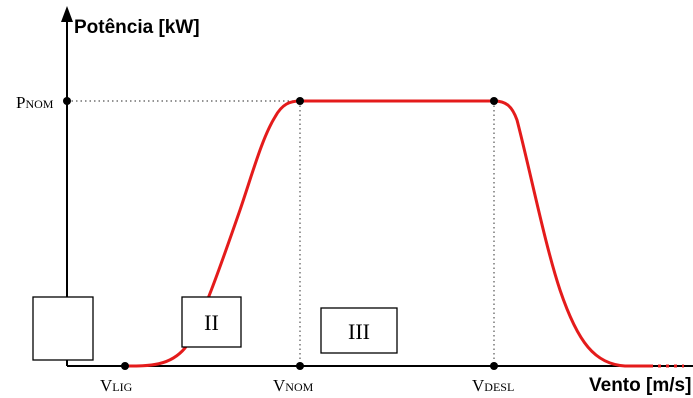  What do you see at coordinates (300, 366) in the screenshot?
I see `vnom-axis-point` at bounding box center [300, 366].